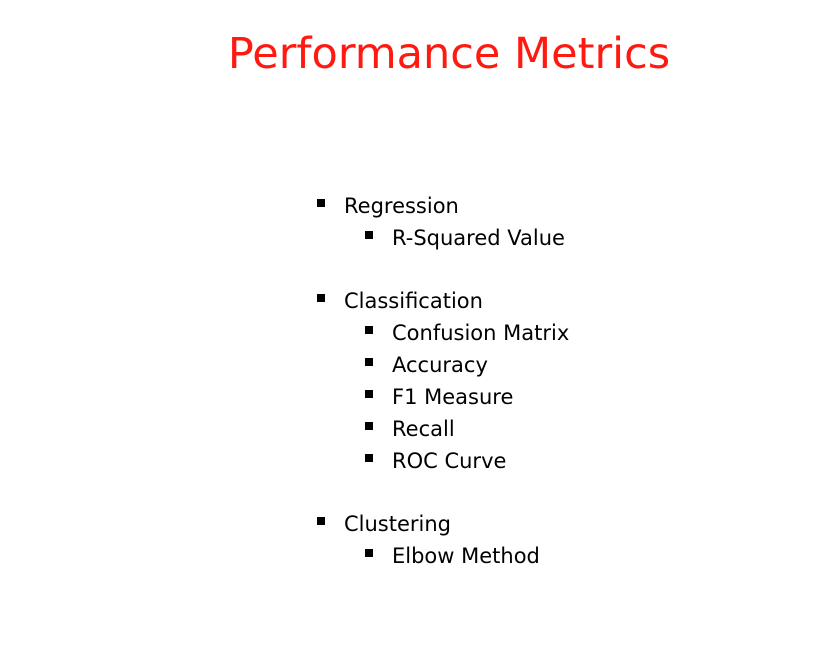 The height and width of the screenshot is (656, 833). I want to click on list-item: Recall, so click(564, 429).